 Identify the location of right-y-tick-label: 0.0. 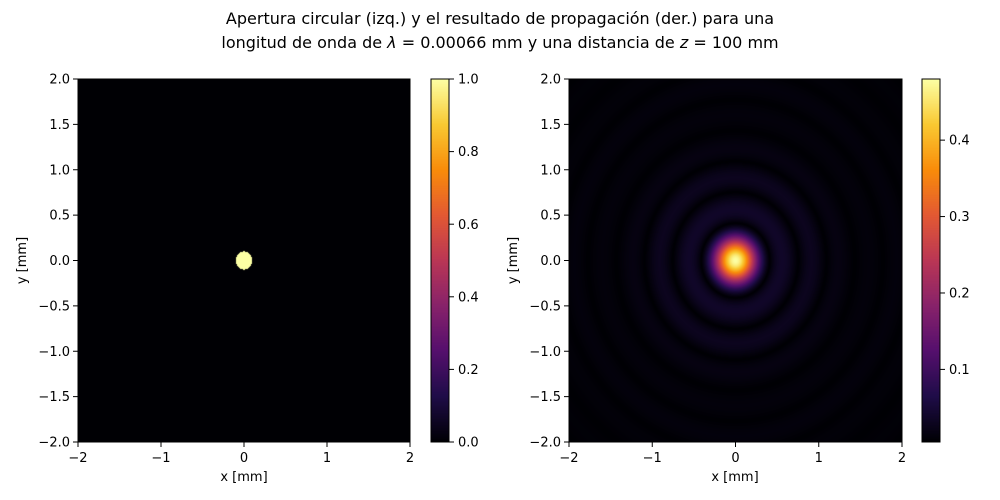
(550, 261).